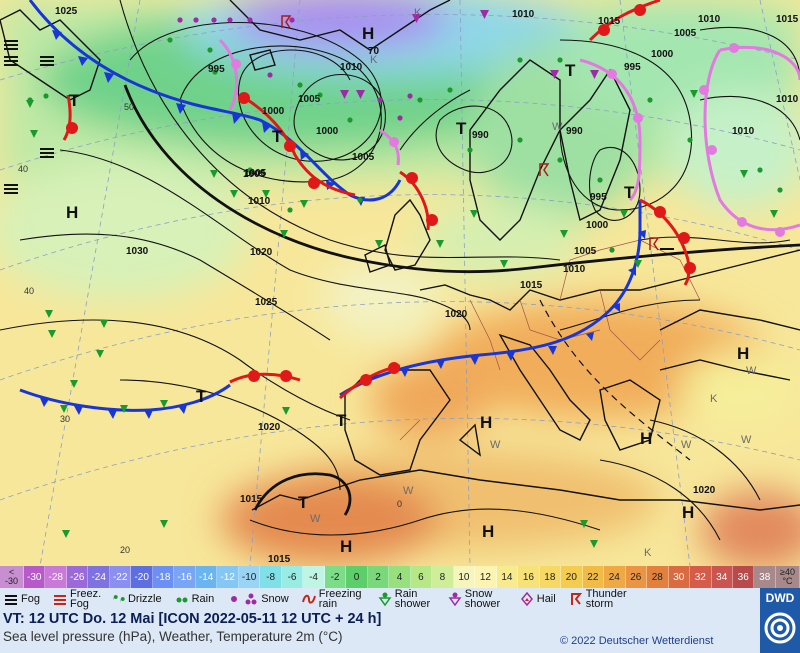  What do you see at coordinates (266, 302) in the screenshot?
I see `pressure-label: 1025` at bounding box center [266, 302].